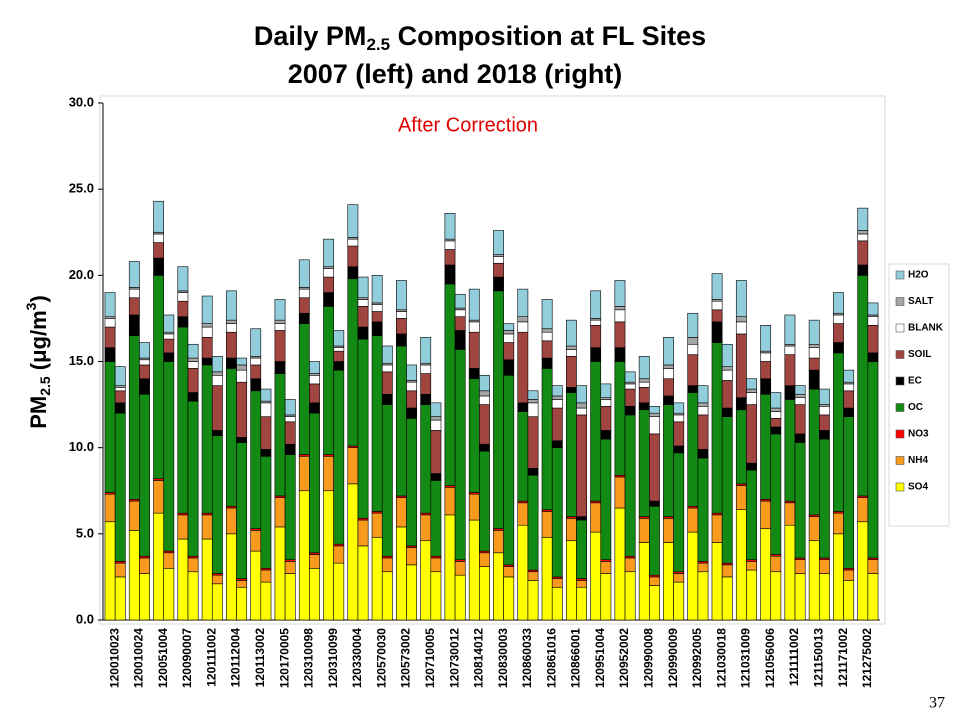 The height and width of the screenshot is (720, 960). Describe the element at coordinates (333, 658) in the screenshot. I see `x-tick-label: 120310099` at that location.